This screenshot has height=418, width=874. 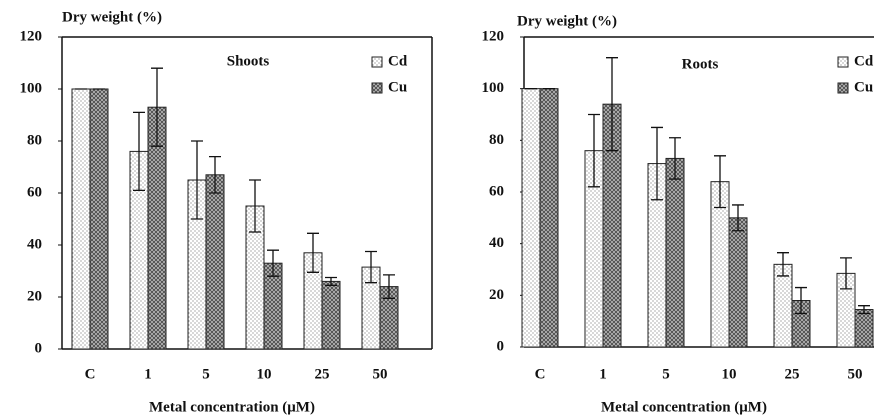 I want to click on panel-title: Roots, so click(x=700, y=64).